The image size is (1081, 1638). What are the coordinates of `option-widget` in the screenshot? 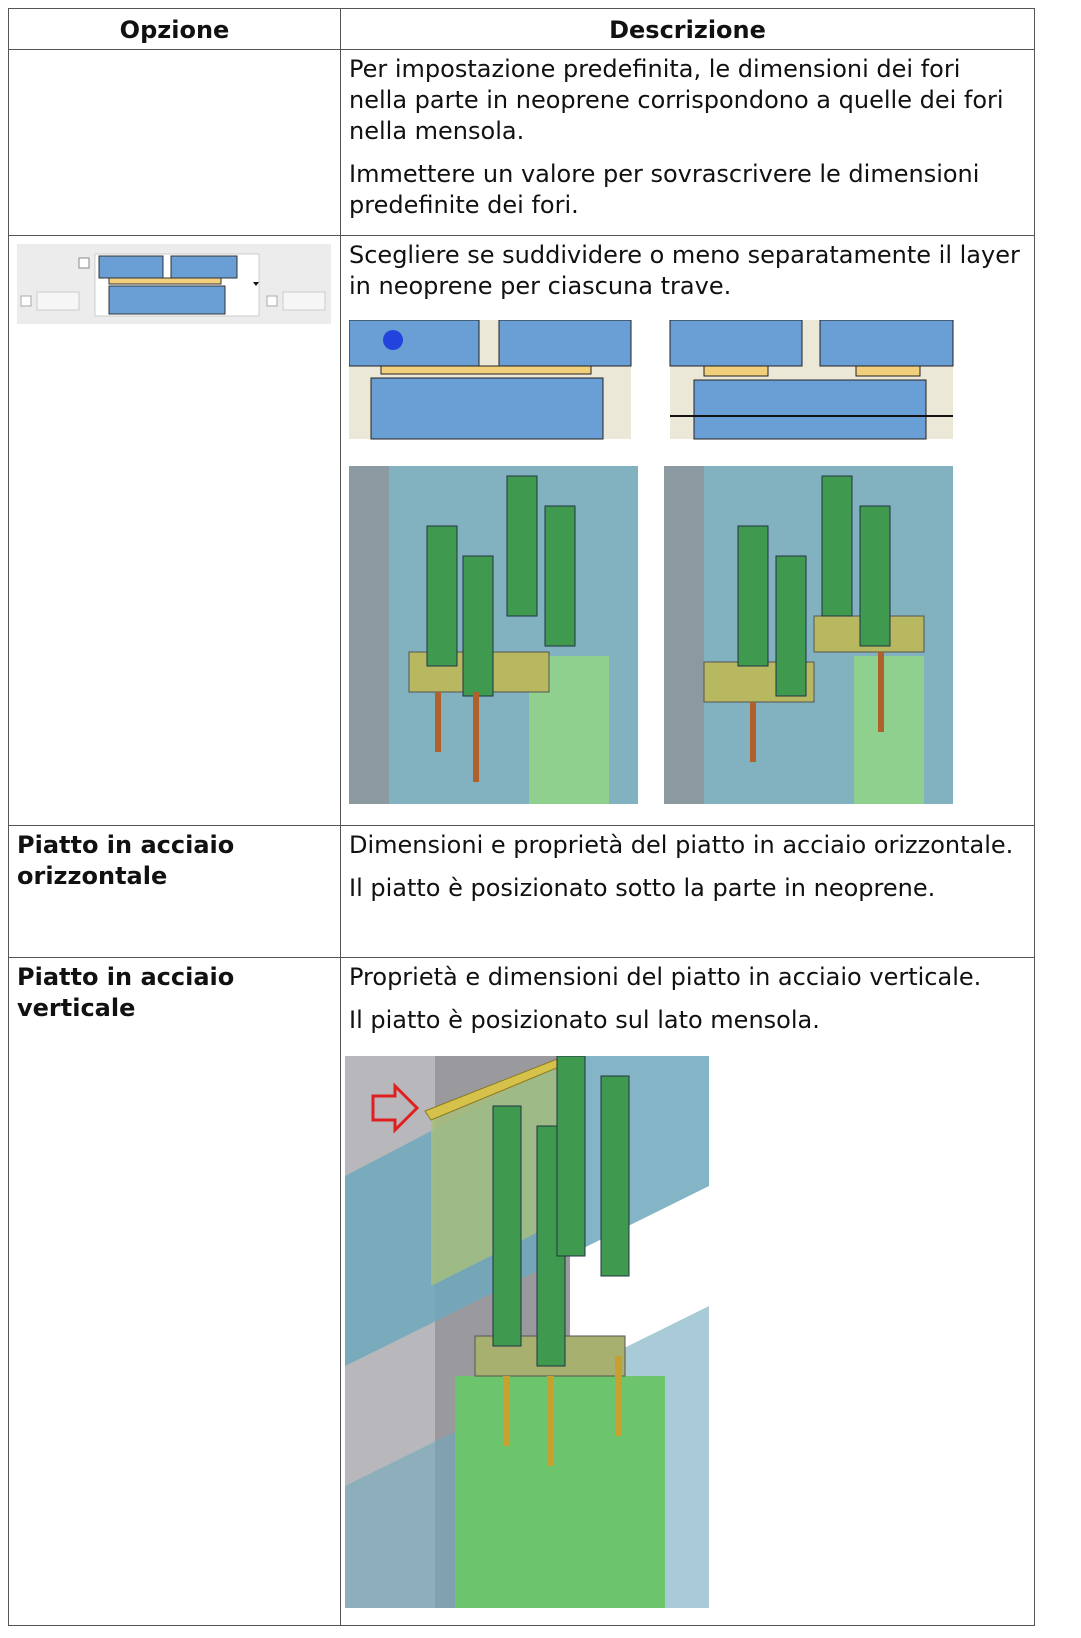 It's located at (174, 284).